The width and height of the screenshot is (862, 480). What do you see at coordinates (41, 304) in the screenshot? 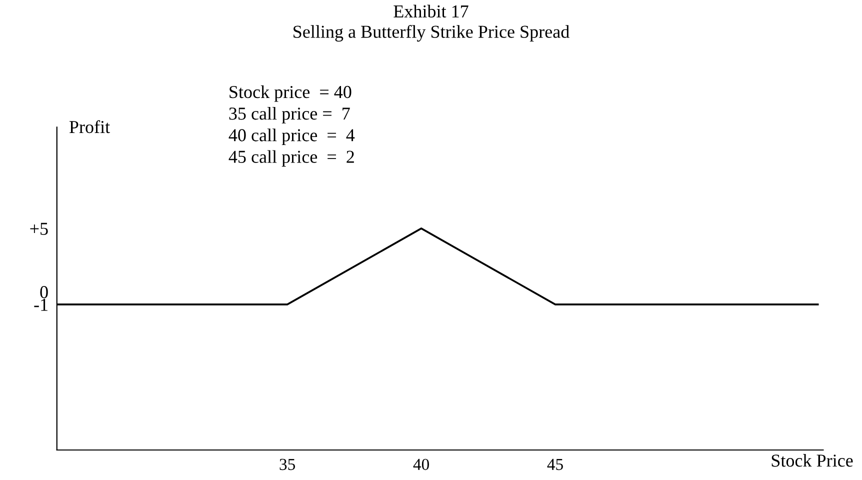
I see `y-tick-label: -1` at bounding box center [41, 304].